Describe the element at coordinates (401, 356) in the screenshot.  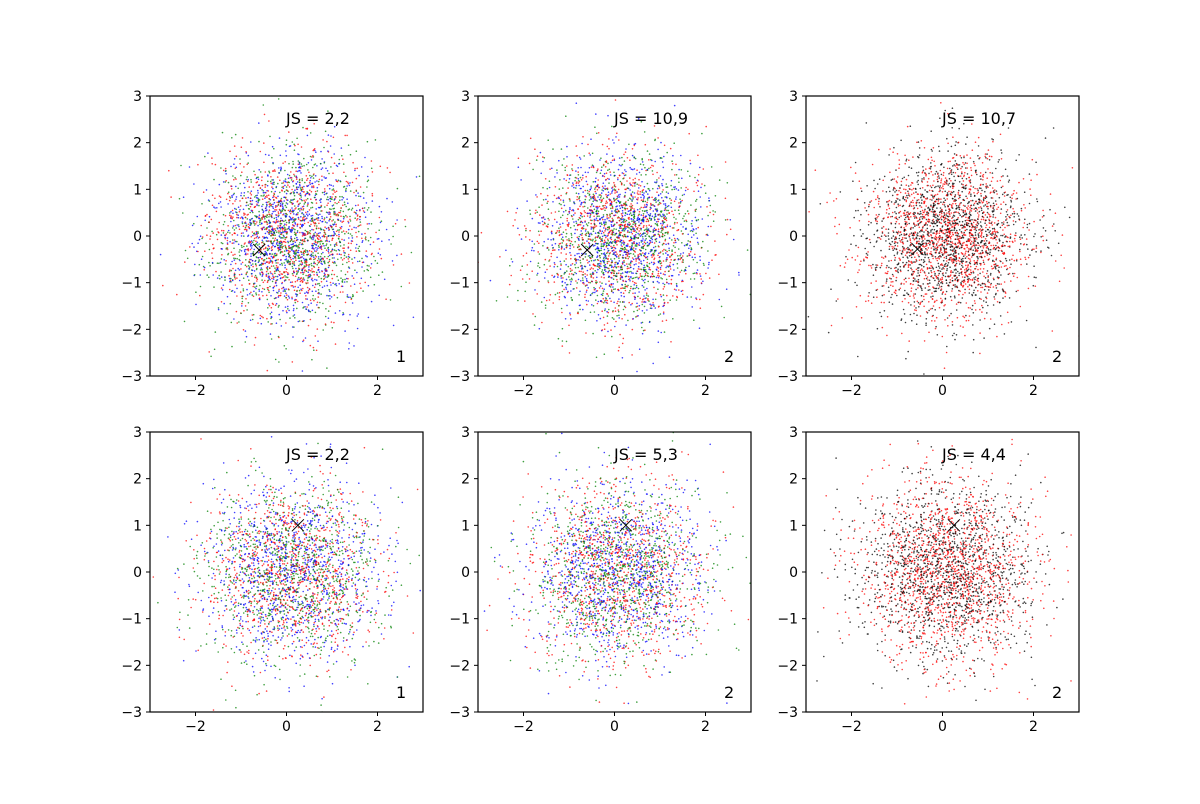
I see `corner-label: 1` at that location.